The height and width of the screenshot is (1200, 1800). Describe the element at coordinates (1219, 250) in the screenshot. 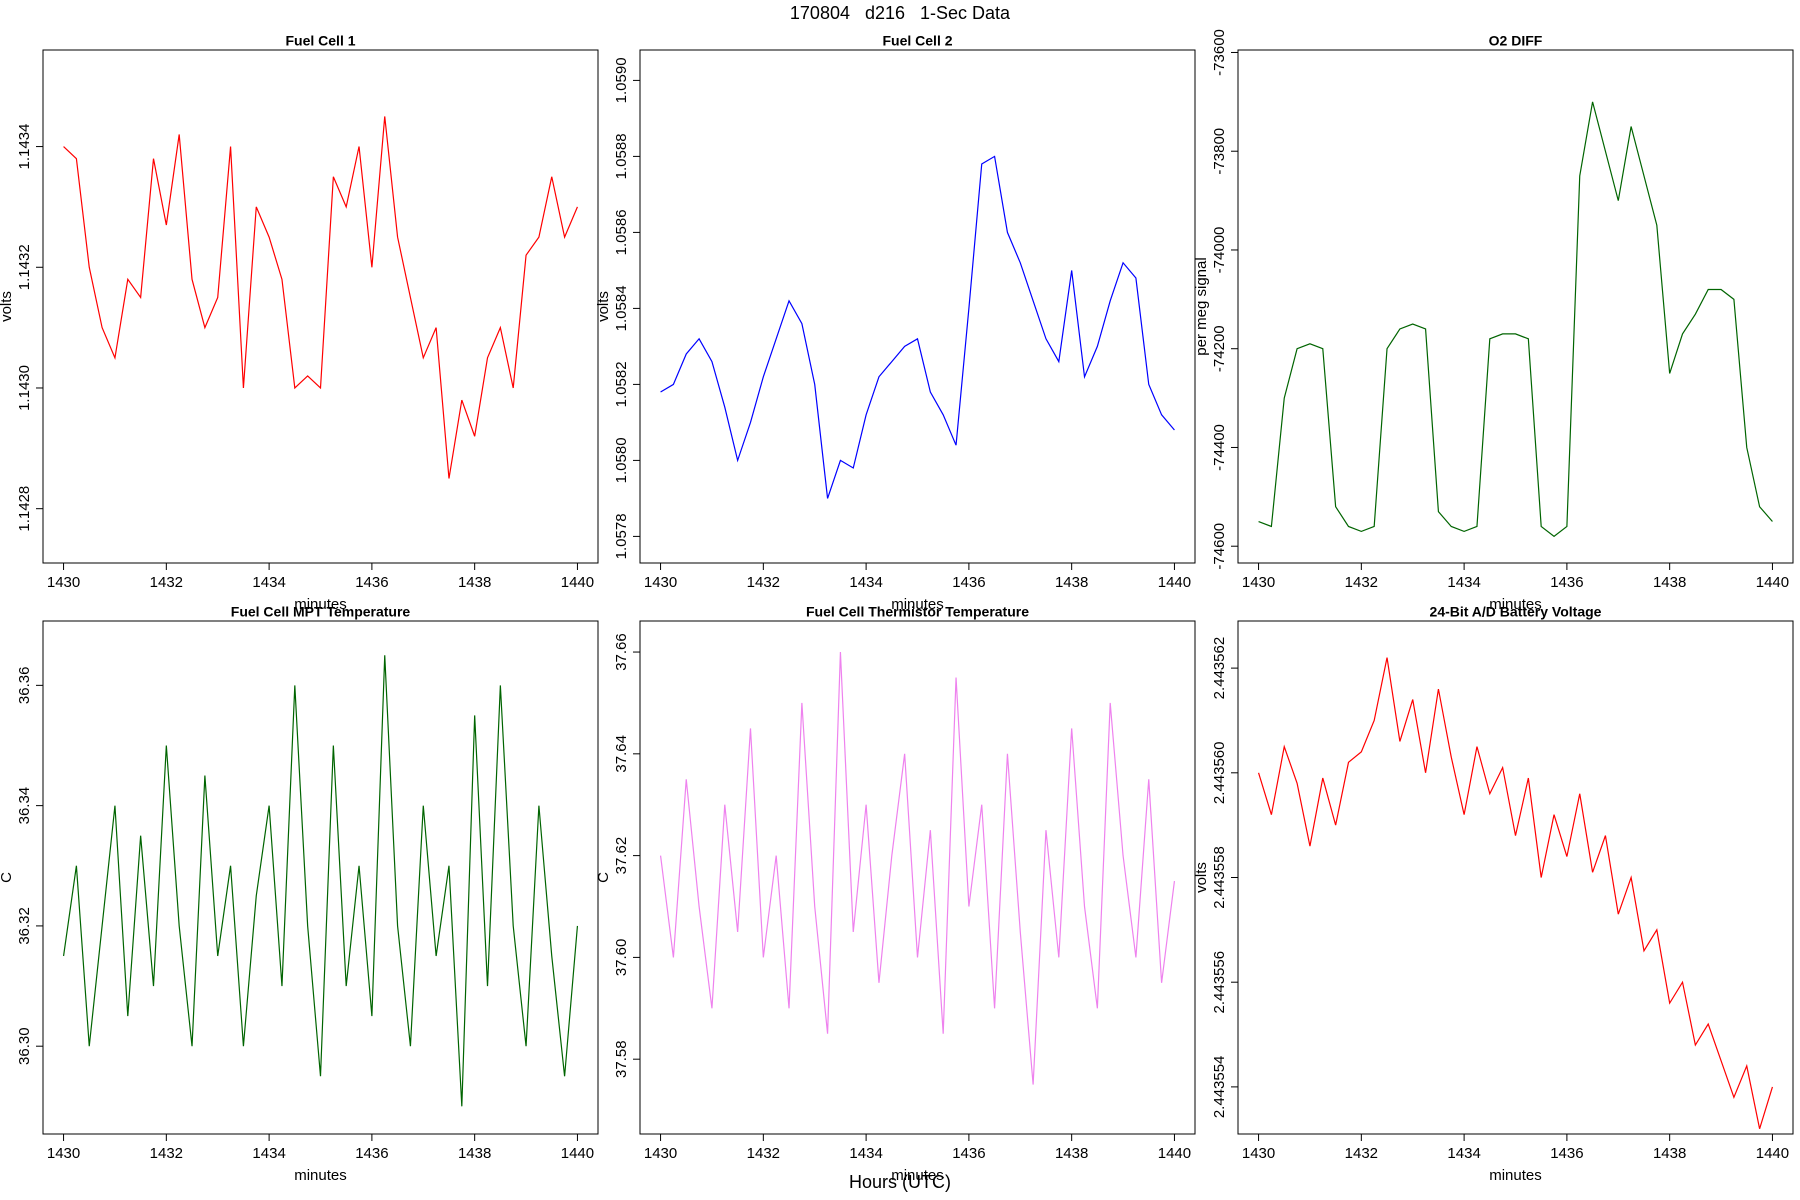

I see `y-tick-label: -74000` at that location.